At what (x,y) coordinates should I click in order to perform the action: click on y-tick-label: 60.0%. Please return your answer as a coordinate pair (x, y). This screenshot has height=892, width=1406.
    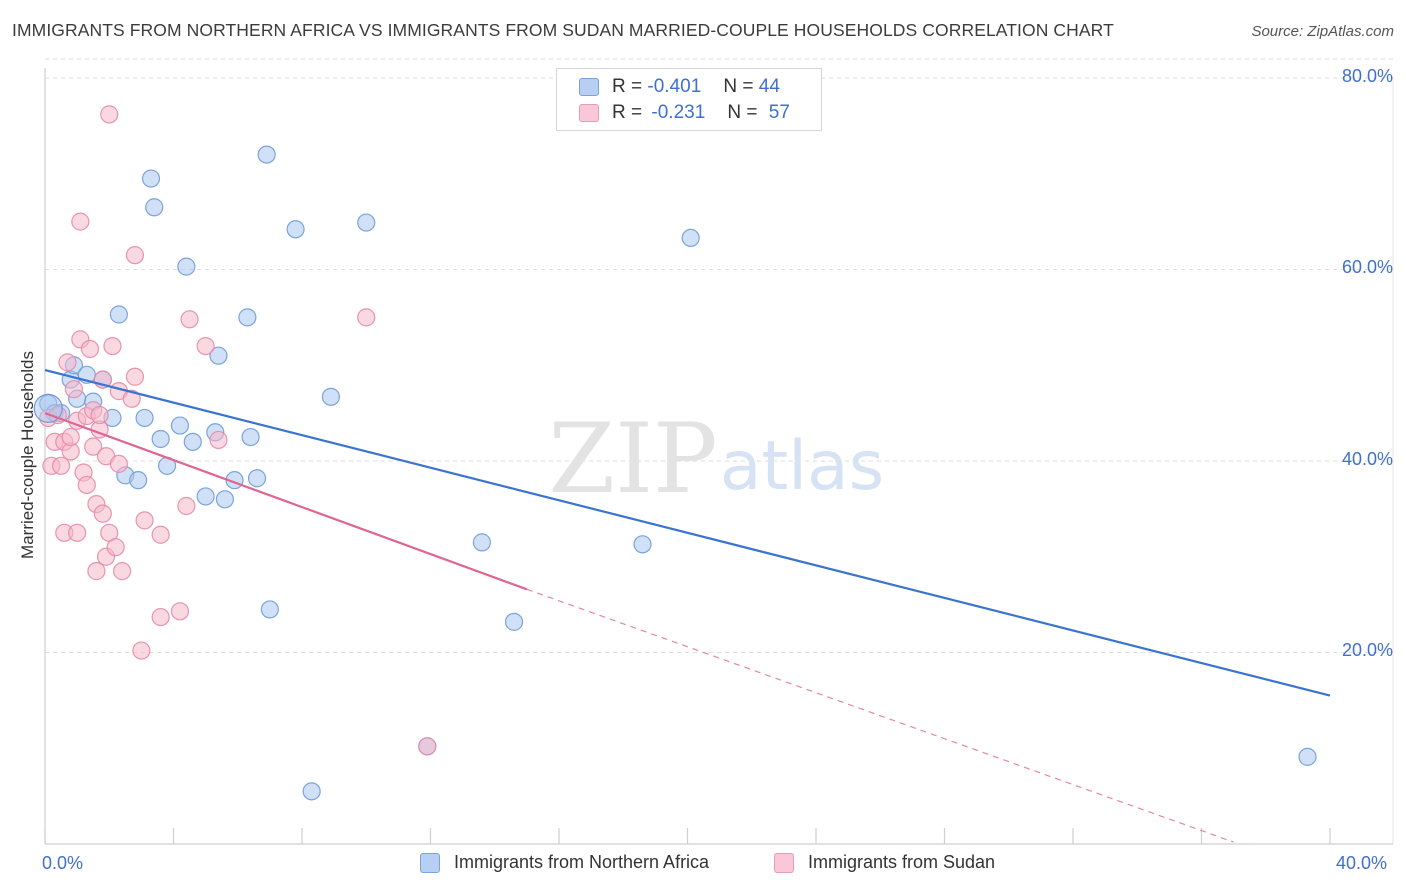
    Looking at the image, I should click on (1367, 267).